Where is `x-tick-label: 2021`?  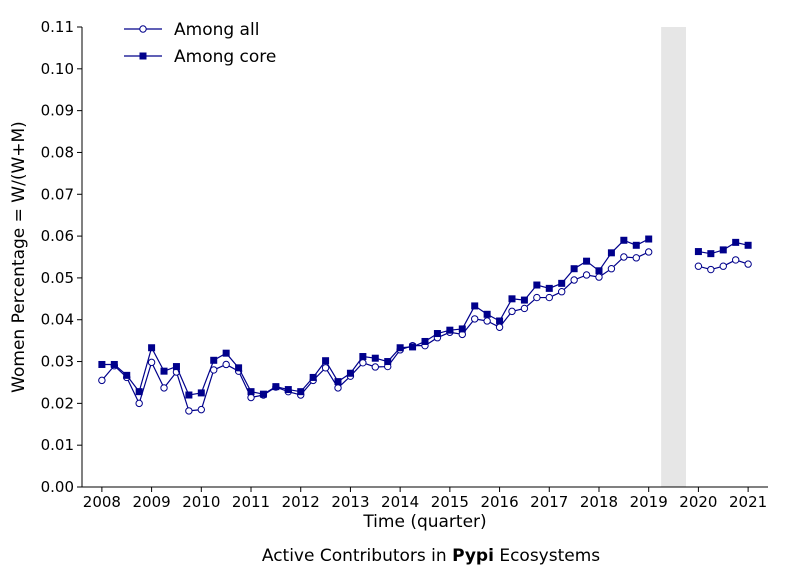 x-tick-label: 2021 is located at coordinates (748, 502).